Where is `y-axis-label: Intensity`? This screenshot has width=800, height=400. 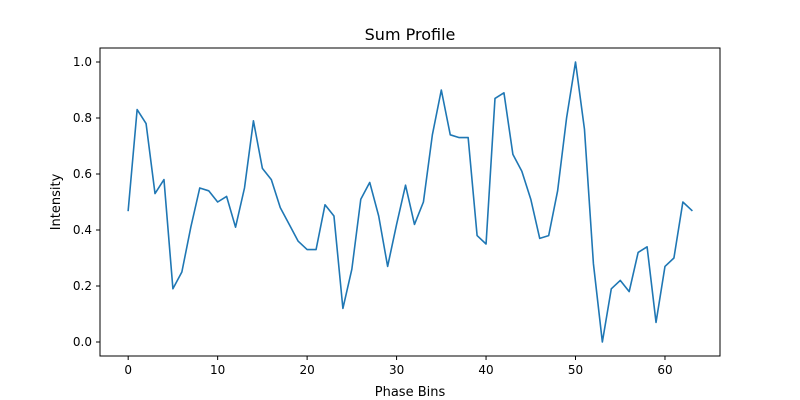
y-axis-label: Intensity is located at coordinates (56, 201).